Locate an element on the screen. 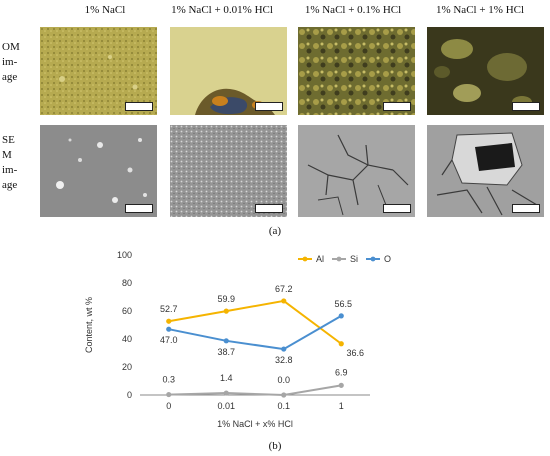  y-axis-title: Content, wt % is located at coordinates (89, 325).